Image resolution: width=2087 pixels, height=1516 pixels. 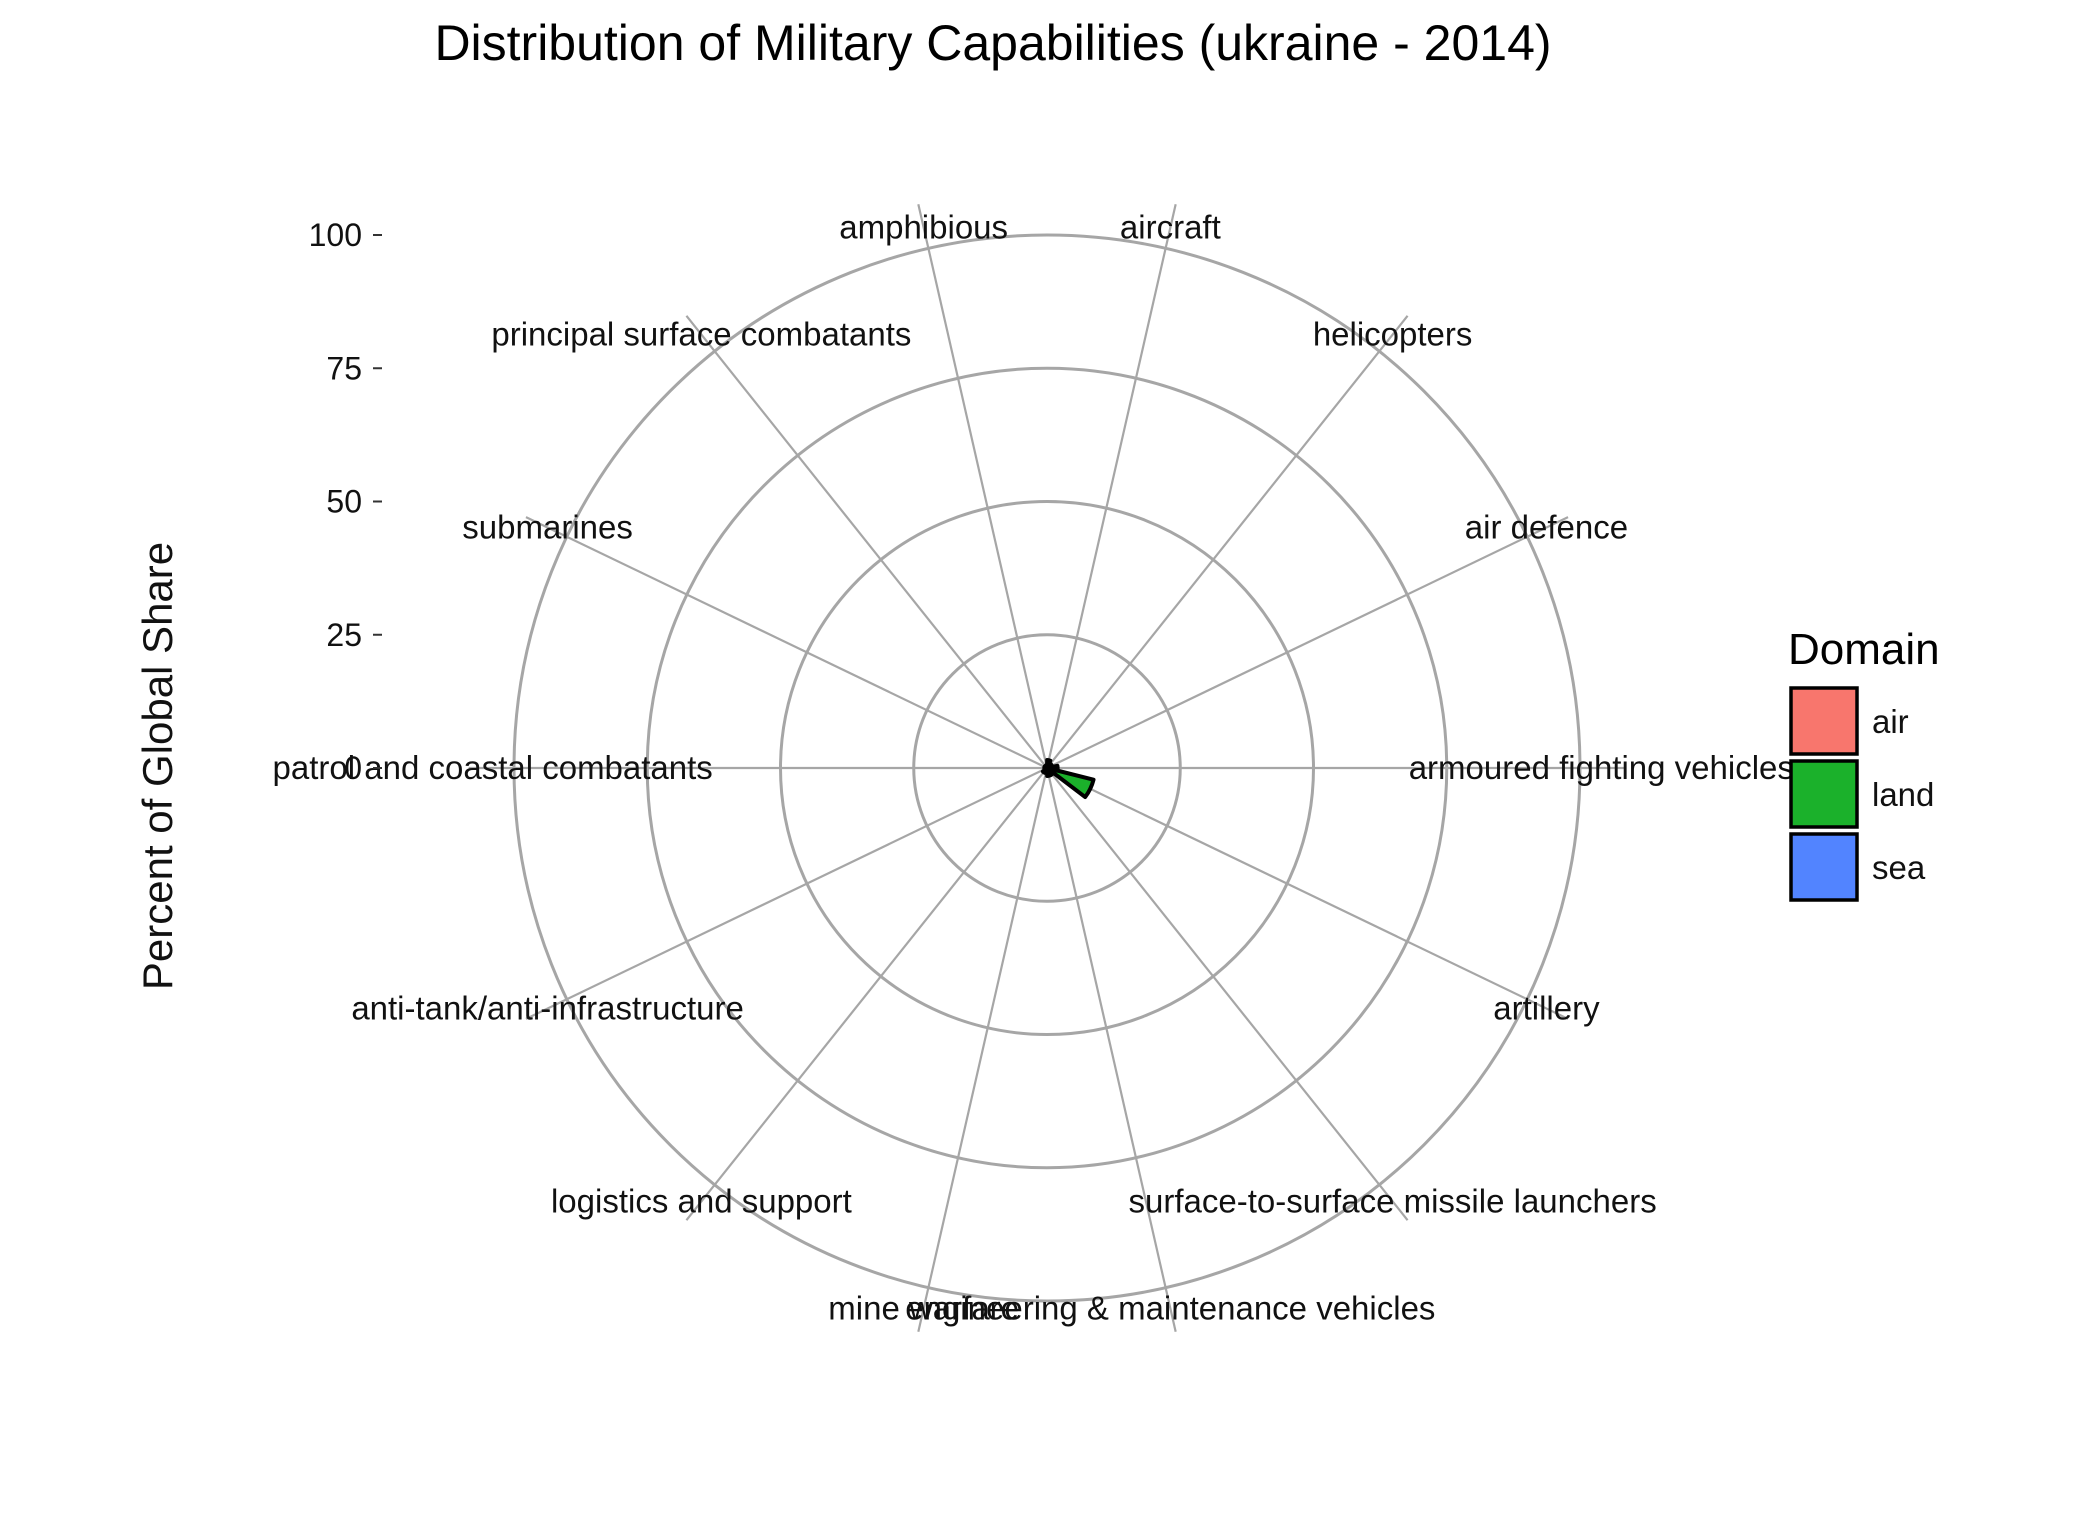 I want to click on legend-swatch-air, so click(x=1824, y=721).